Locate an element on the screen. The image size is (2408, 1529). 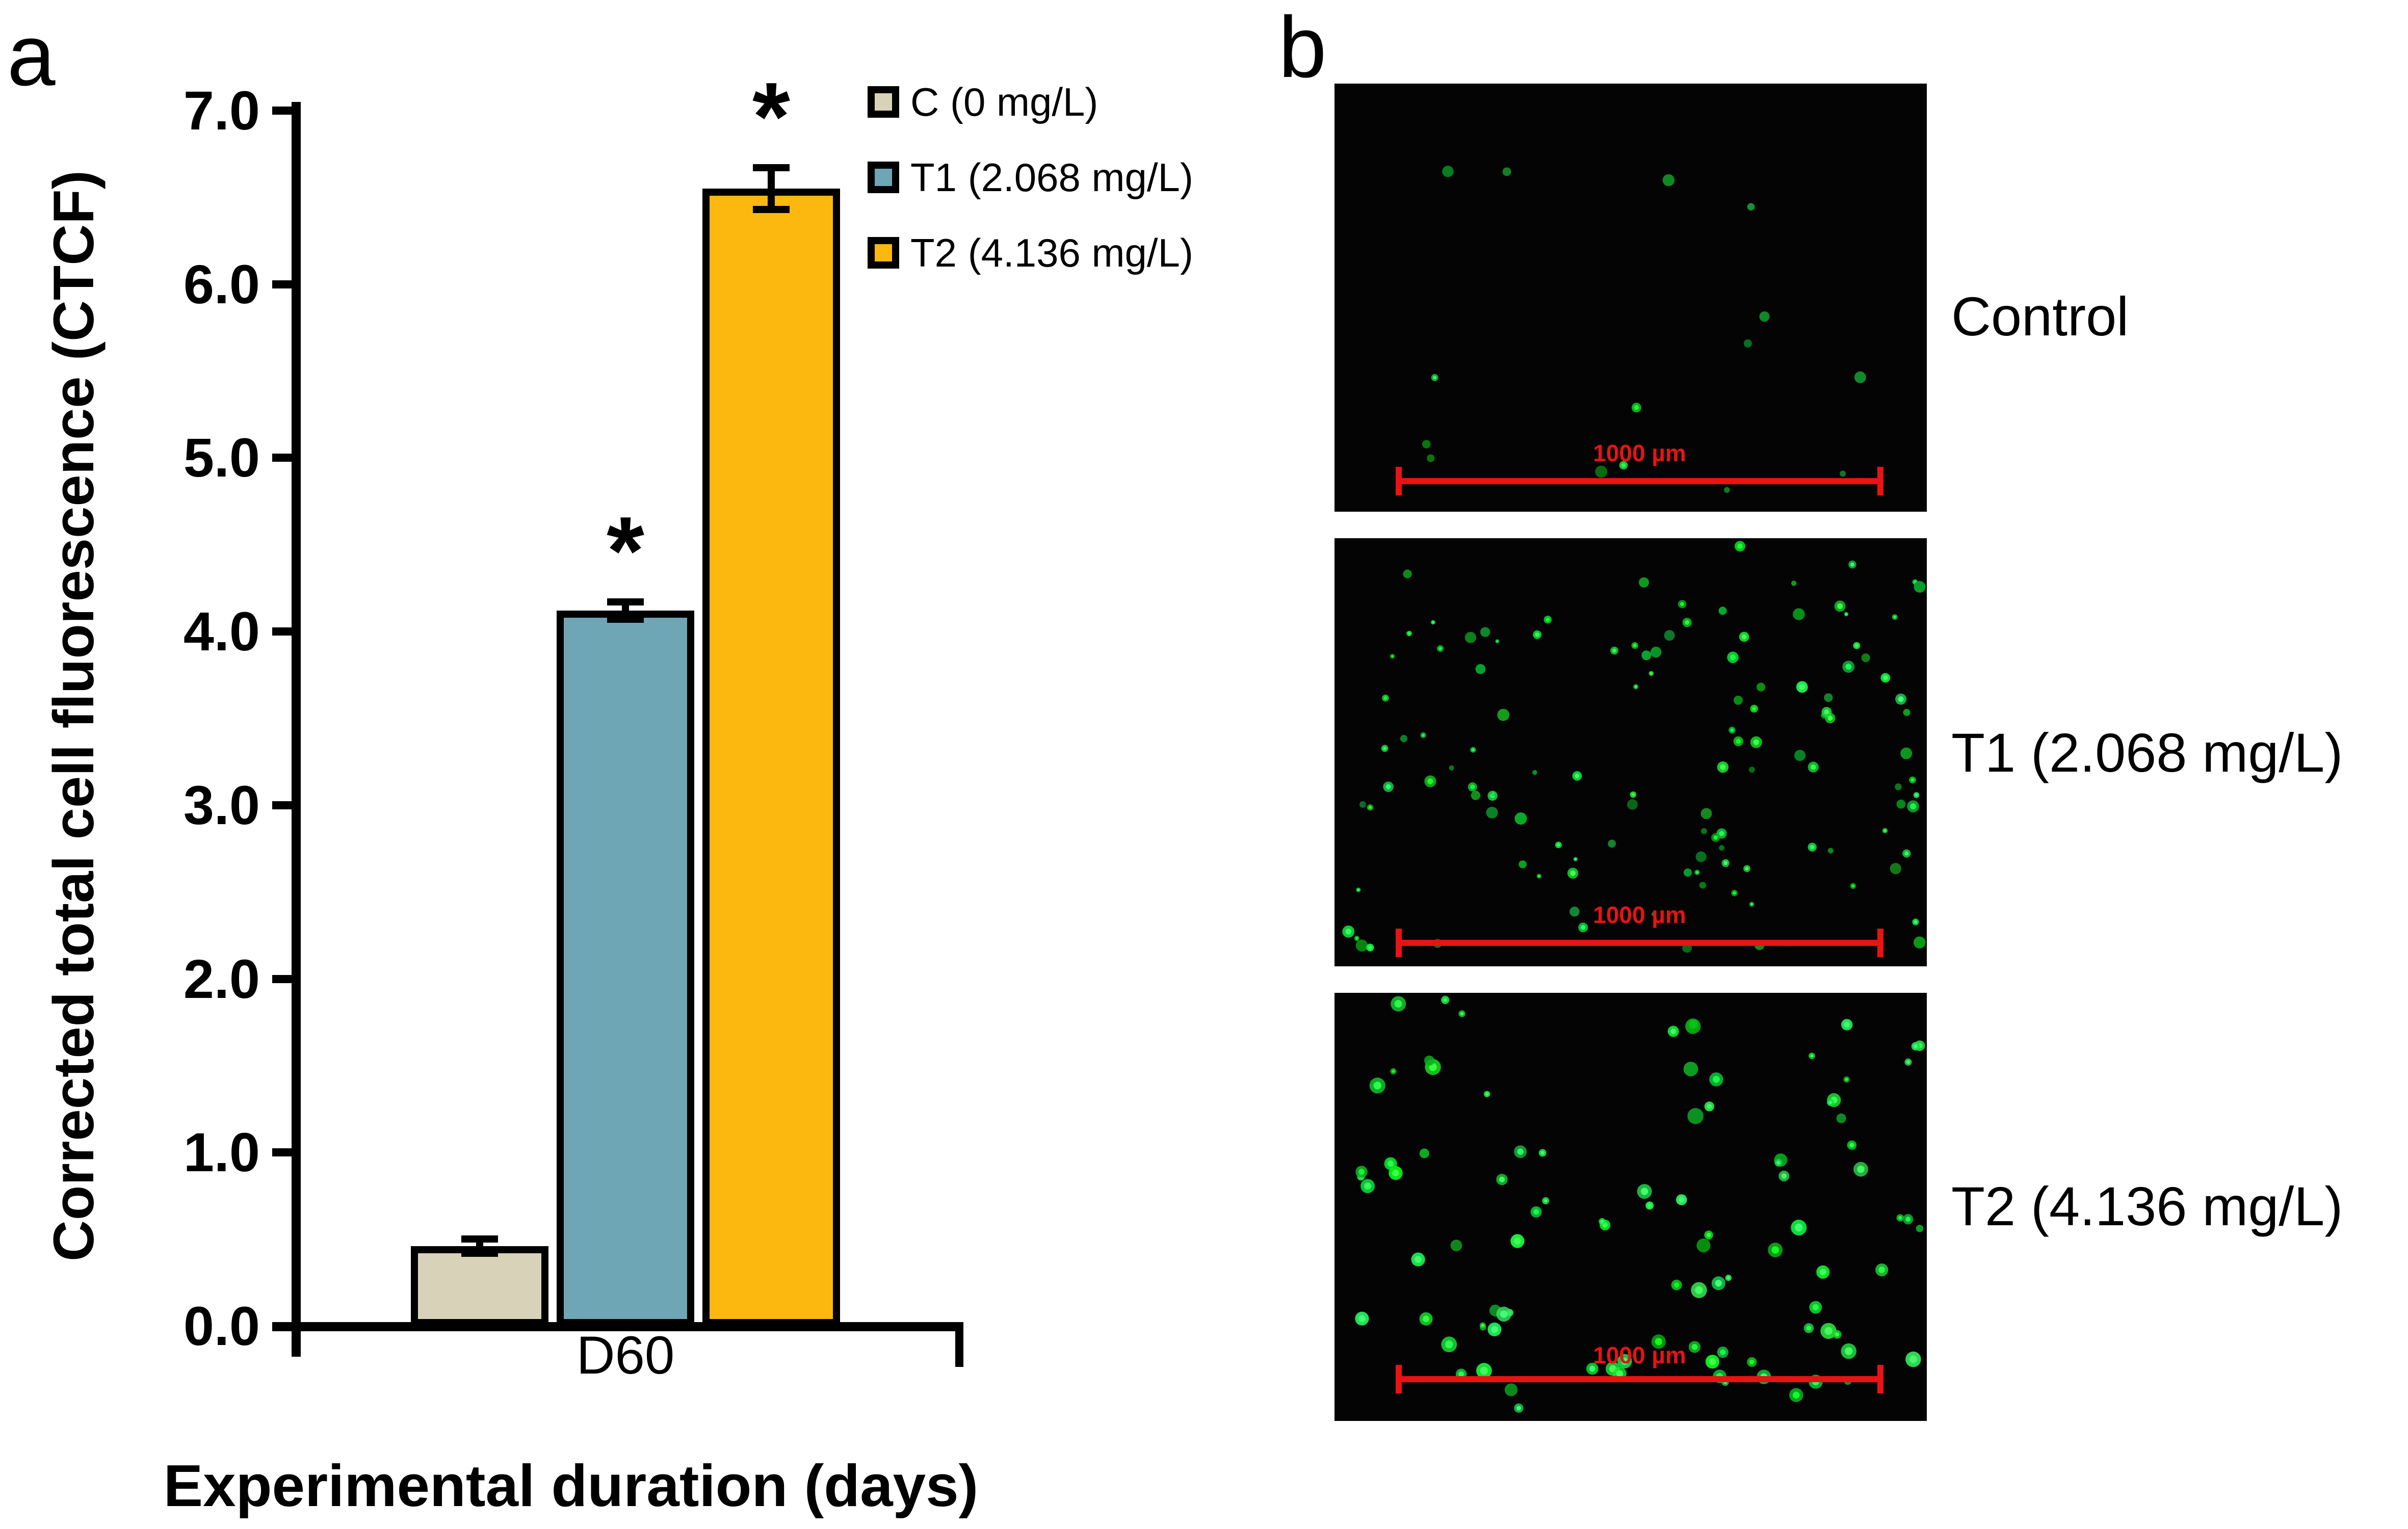
micrograph-t1: 1000 µm is located at coordinates (1631, 752).